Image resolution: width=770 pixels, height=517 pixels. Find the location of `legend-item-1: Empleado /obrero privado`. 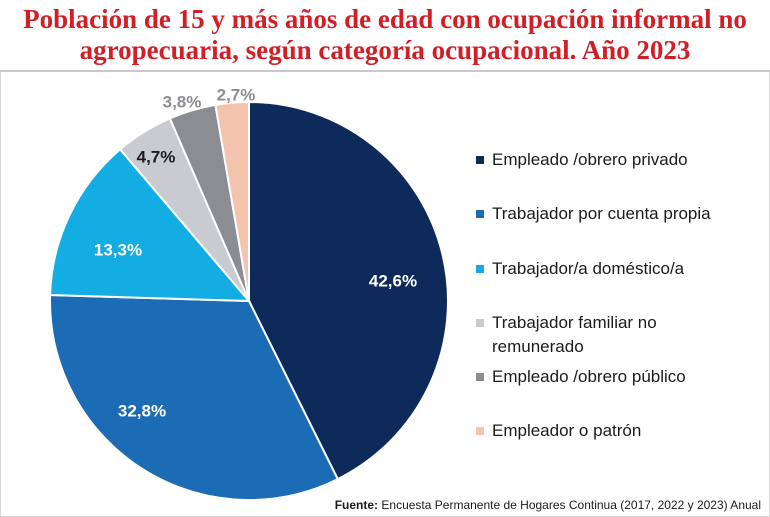

legend-item-1: Empleado /obrero privado is located at coordinates (616, 160).